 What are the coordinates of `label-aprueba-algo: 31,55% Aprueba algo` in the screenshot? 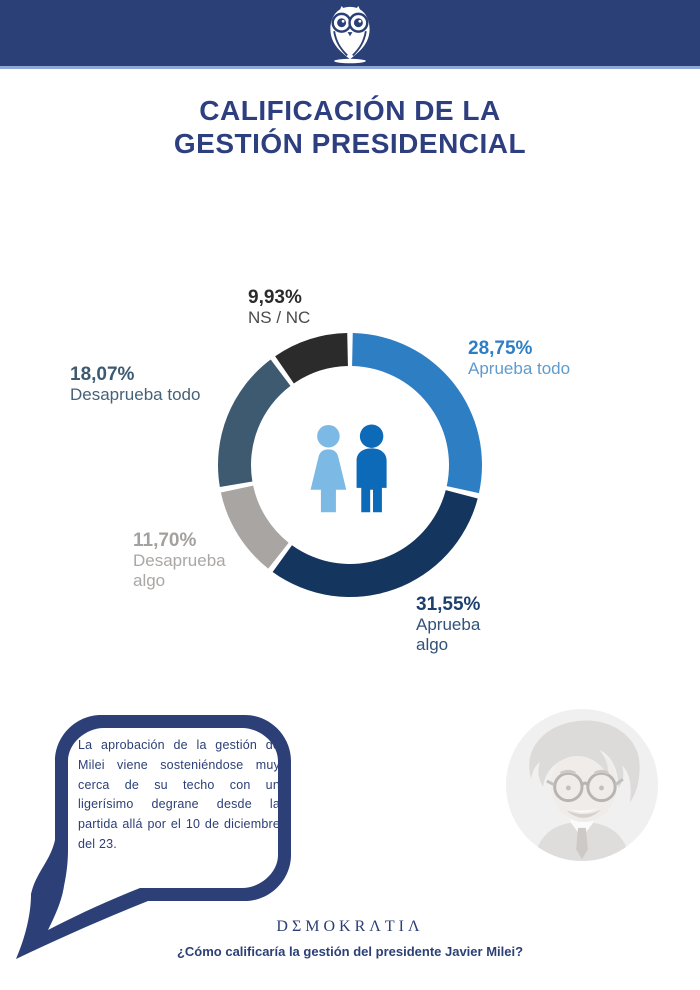 It's located at (463, 624).